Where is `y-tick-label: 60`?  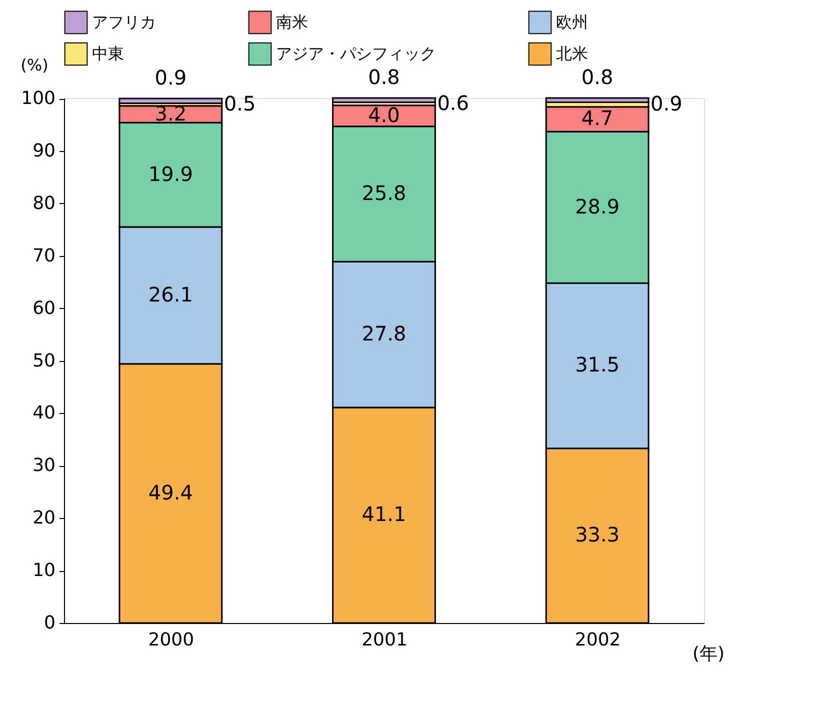
y-tick-label: 60 is located at coordinates (44, 308).